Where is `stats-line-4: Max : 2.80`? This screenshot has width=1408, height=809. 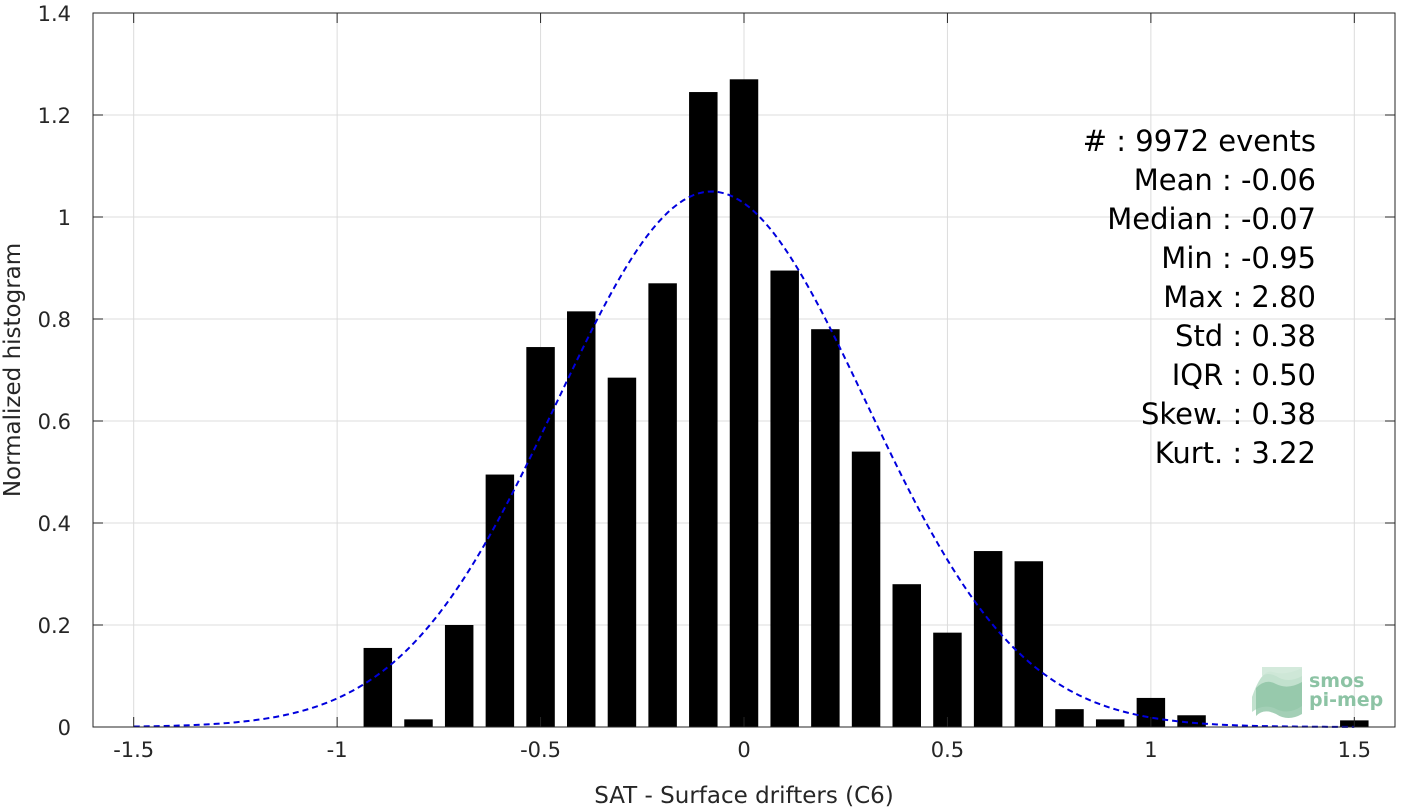
stats-line-4: Max : 2.80 is located at coordinates (1239, 297).